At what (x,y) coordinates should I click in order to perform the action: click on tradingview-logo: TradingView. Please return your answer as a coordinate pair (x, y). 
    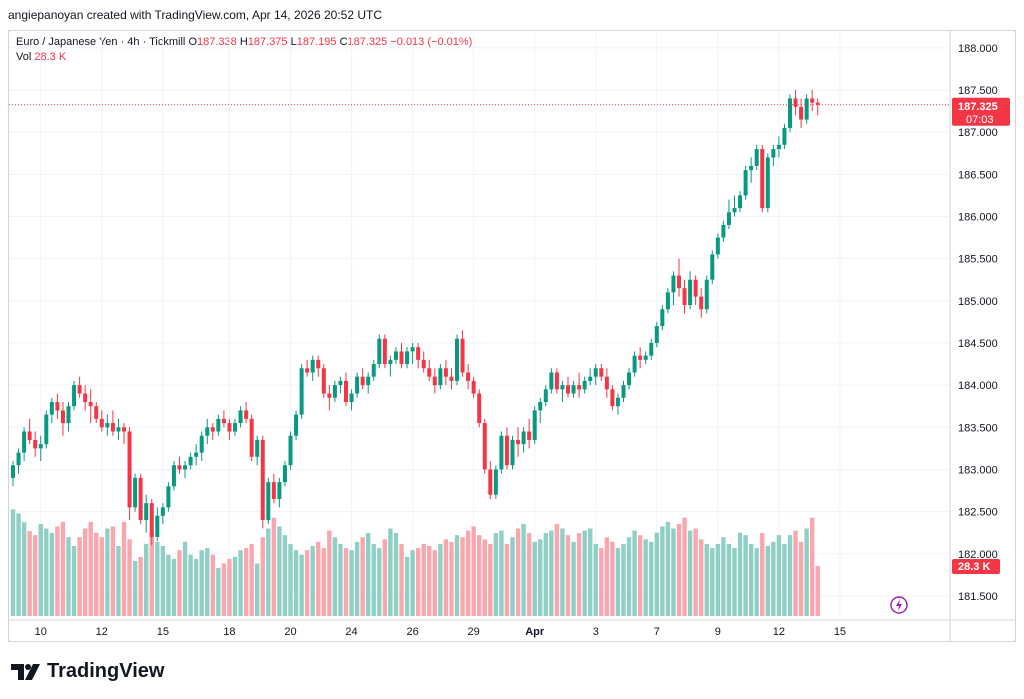
    Looking at the image, I should click on (87, 671).